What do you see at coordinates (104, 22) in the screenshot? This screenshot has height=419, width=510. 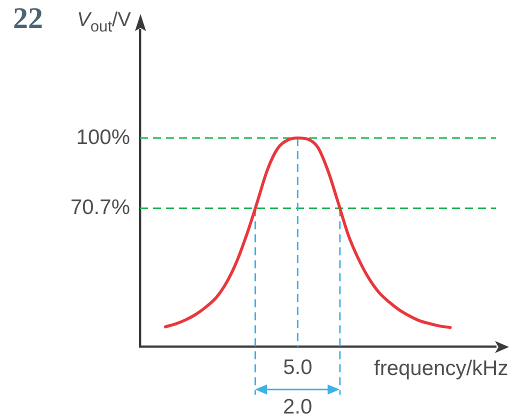 I see `y-axis-title: V$_{out}$/V` at bounding box center [104, 22].